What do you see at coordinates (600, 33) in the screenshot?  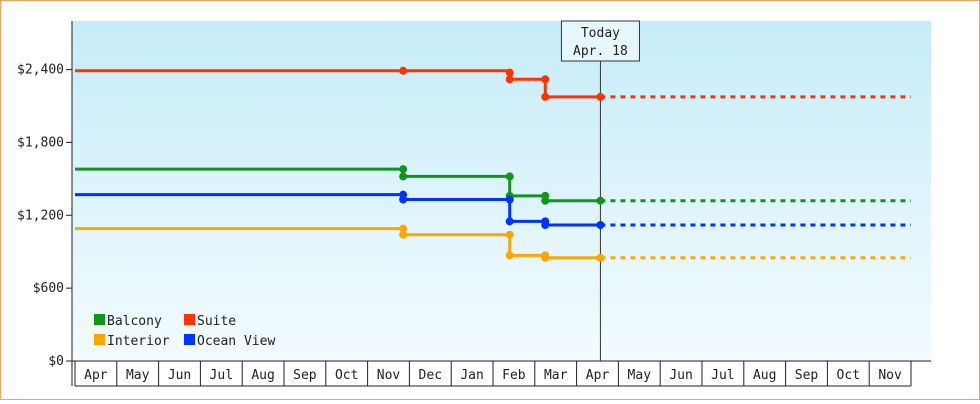 I see `today-label: Today` at bounding box center [600, 33].